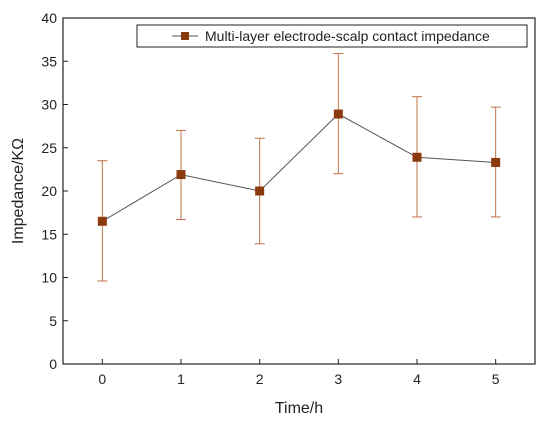  Describe the element at coordinates (496, 379) in the screenshot. I see `x-tick-label: 5` at that location.